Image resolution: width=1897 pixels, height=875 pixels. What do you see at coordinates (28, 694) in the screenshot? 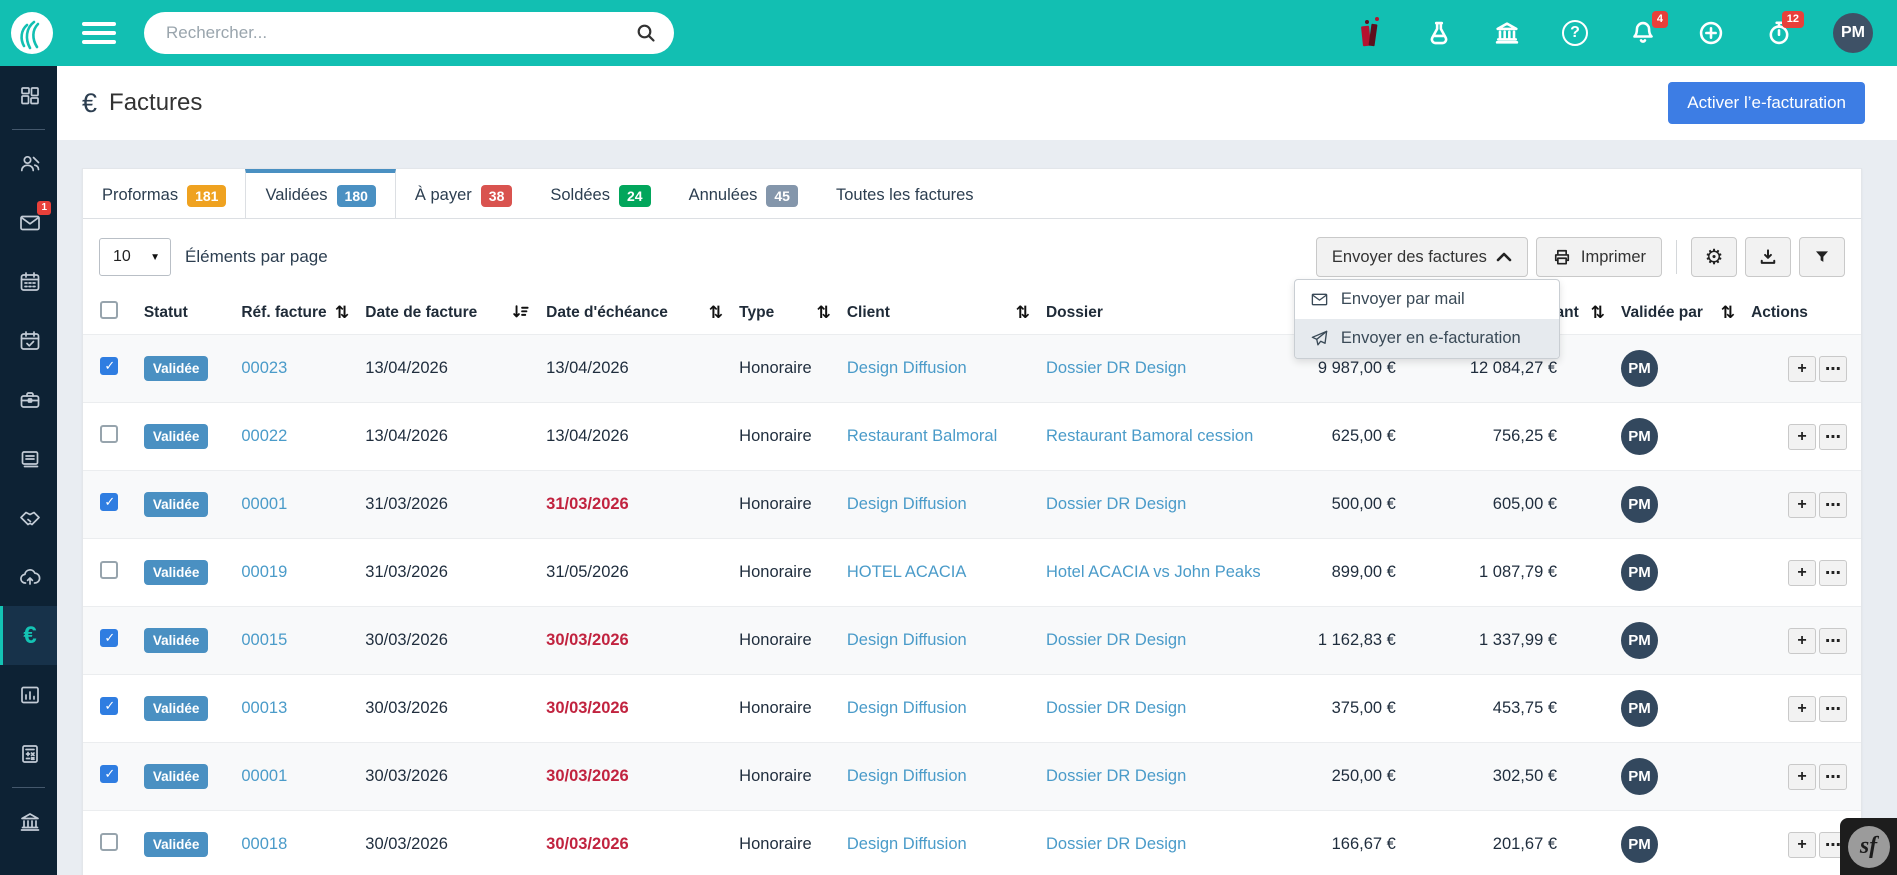
I see `sidebar-item-reports` at bounding box center [28, 694].